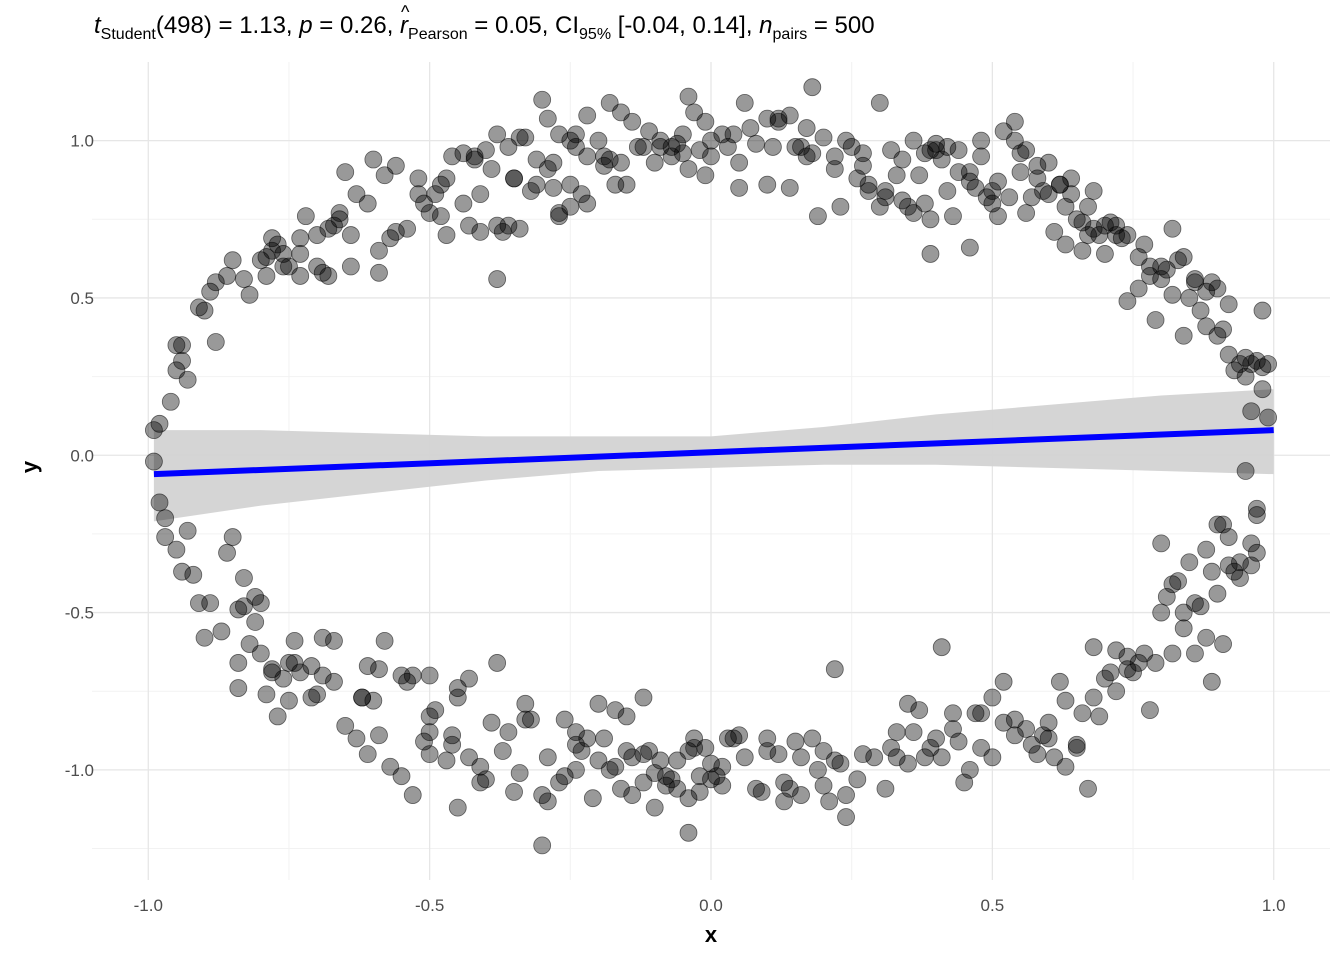 The height and width of the screenshot is (960, 1344). I want to click on t-symbol: t, so click(97, 25).